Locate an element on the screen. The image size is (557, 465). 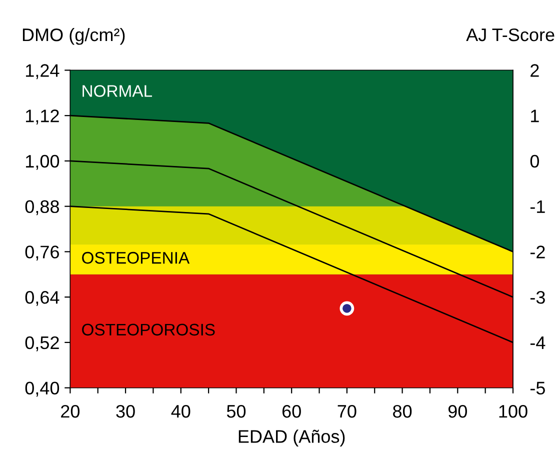
band-label: OSTEOPENIA is located at coordinates (136, 258).